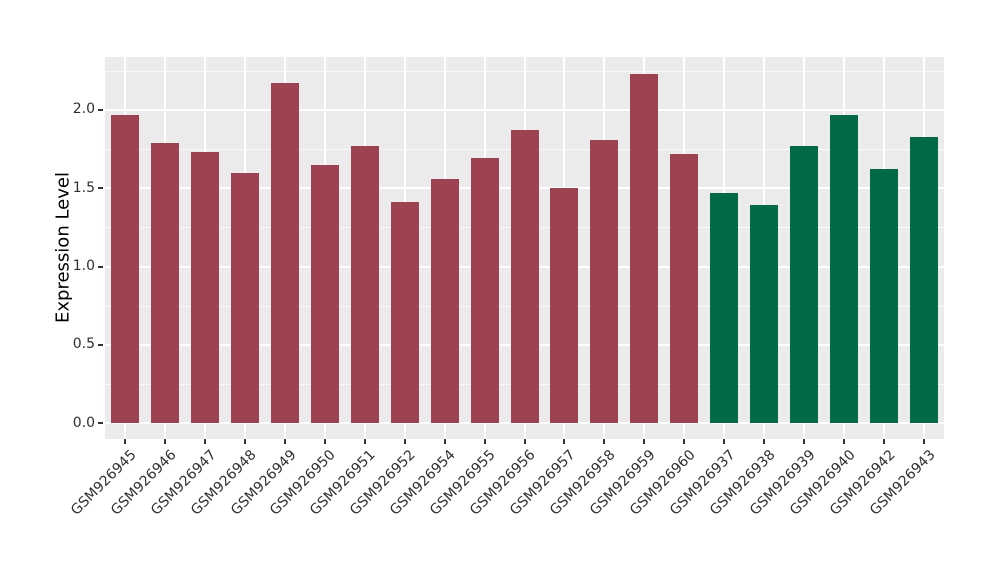 Image resolution: width=1000 pixels, height=580 pixels. I want to click on bar-GSM926948, so click(244, 298).